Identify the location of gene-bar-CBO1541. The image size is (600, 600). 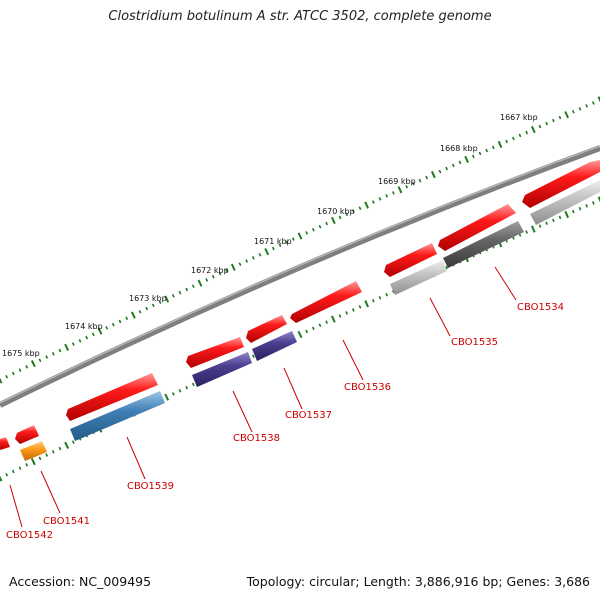
(33, 451).